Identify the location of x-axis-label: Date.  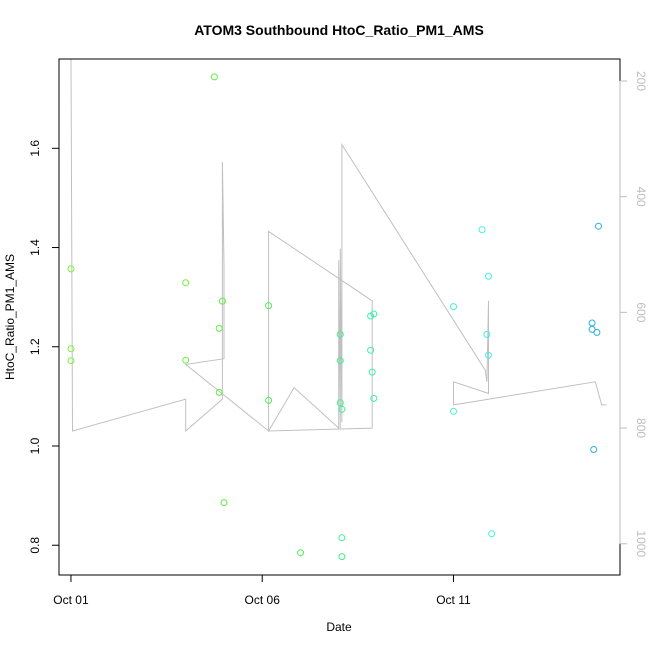
(339, 627).